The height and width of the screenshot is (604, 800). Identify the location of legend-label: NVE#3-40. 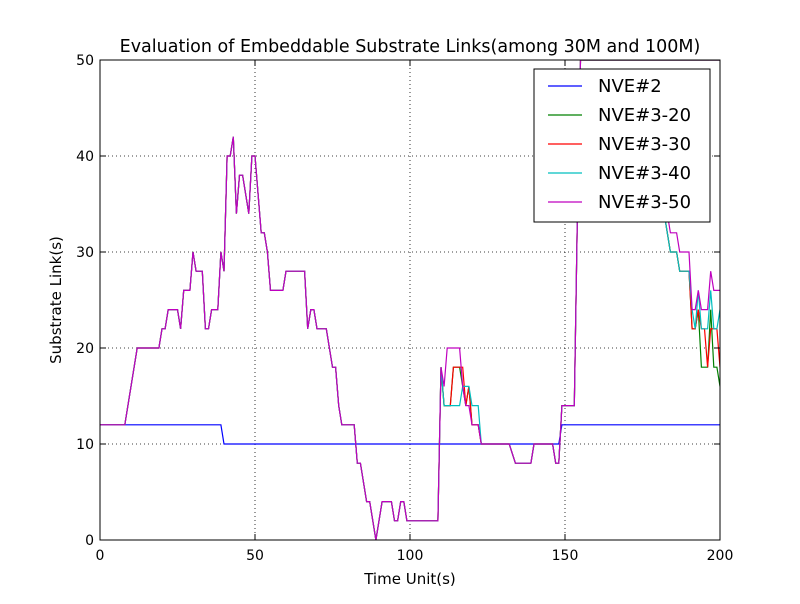
(644, 173).